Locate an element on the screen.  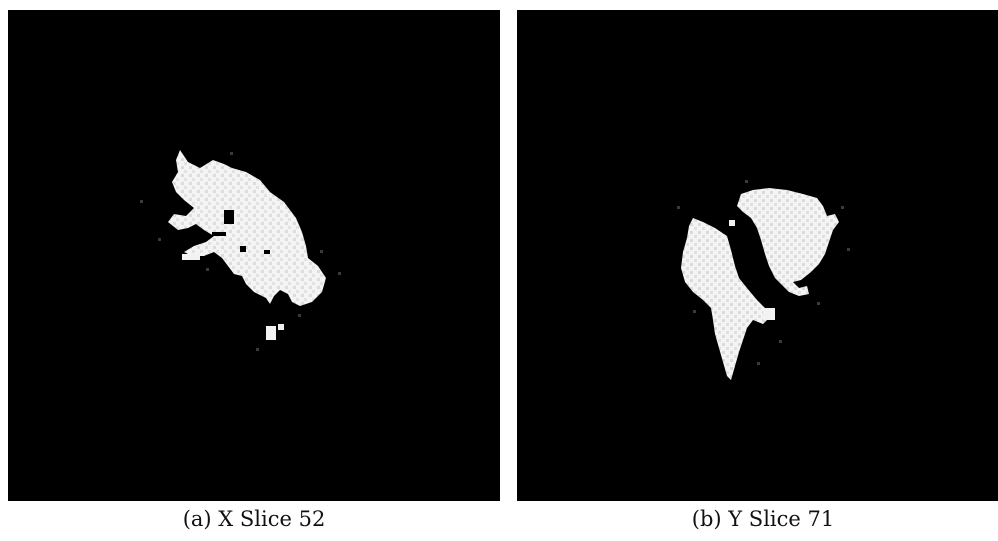
y-slice-segmentation-mask is located at coordinates (763, 280).